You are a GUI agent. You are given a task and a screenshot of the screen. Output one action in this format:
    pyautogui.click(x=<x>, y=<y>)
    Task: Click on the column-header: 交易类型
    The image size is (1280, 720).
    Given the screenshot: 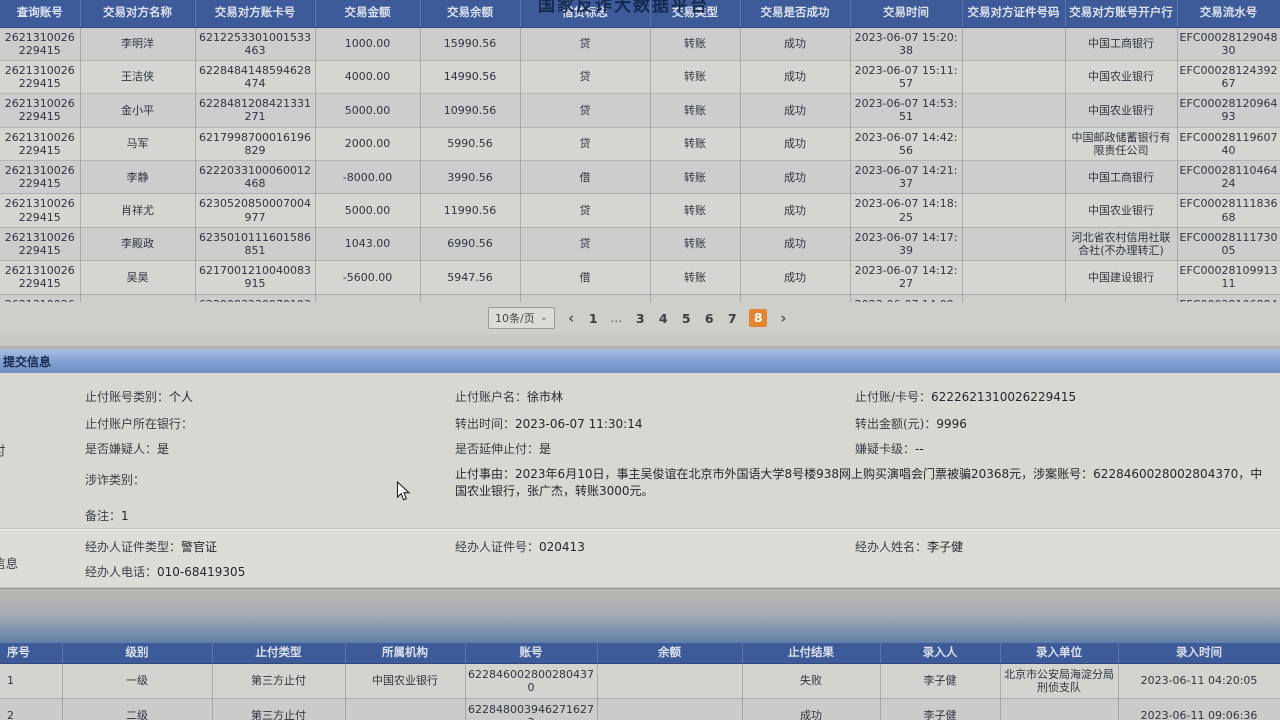 What is the action you would take?
    pyautogui.click(x=695, y=14)
    